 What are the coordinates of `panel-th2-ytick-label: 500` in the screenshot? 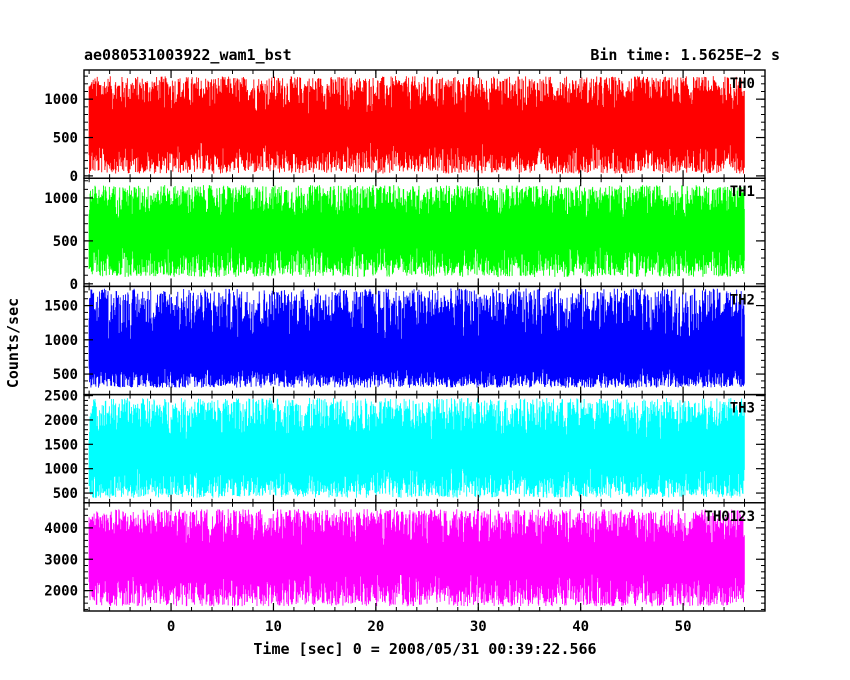 It's located at (65, 375).